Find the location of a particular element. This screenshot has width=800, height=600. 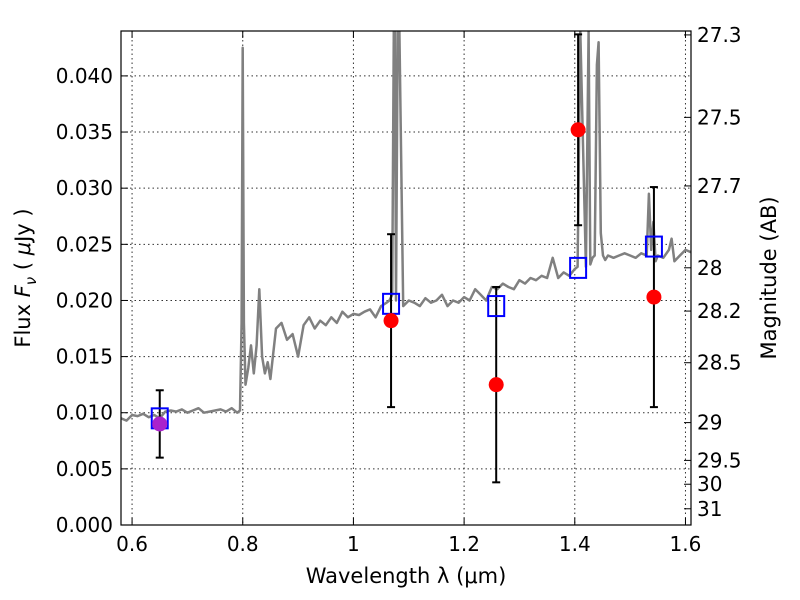

right-tick-label-7: 29.5 is located at coordinates (719, 460).